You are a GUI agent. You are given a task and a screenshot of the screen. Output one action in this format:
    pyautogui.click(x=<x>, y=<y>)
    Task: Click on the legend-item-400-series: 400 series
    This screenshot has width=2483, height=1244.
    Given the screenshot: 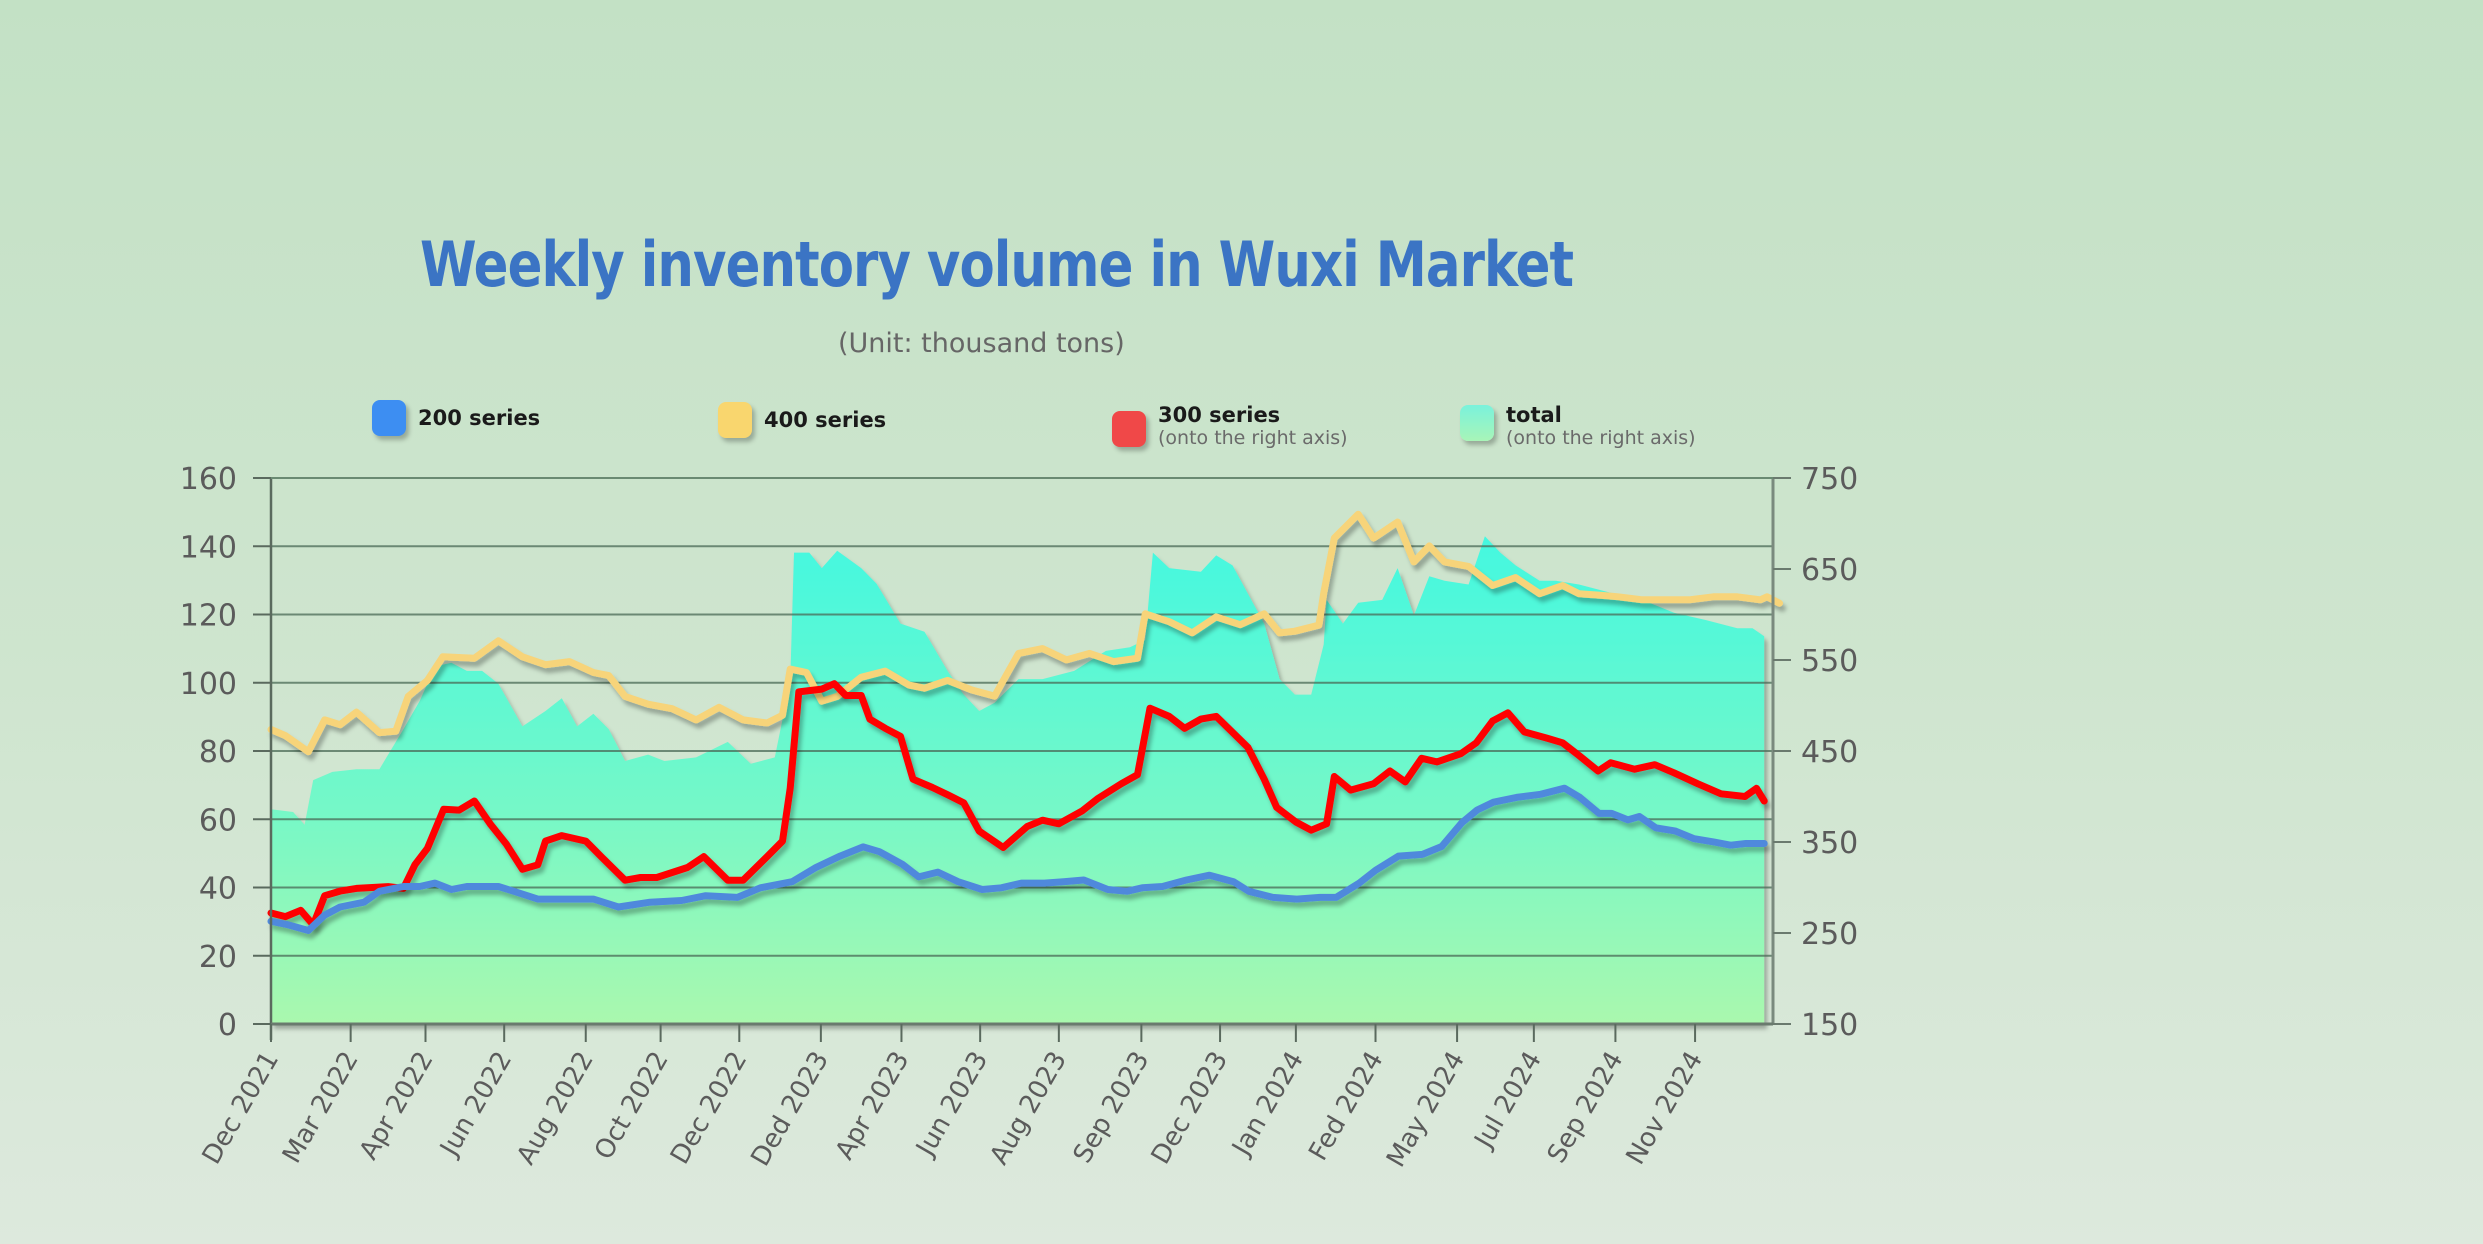 What is the action you would take?
    pyautogui.click(x=802, y=420)
    